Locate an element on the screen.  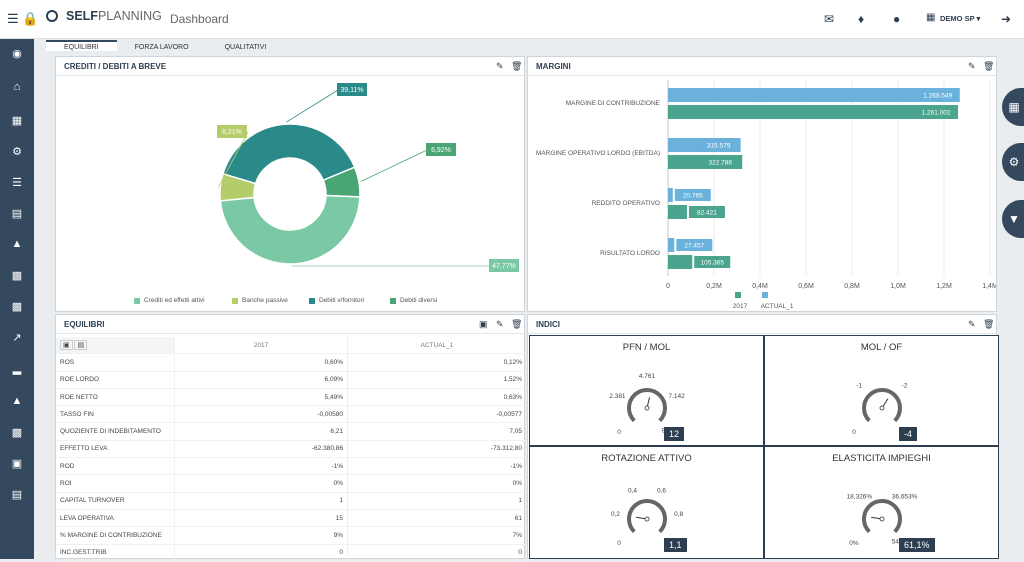
gauge-tick-label: -1 is located at coordinates (859, 385).